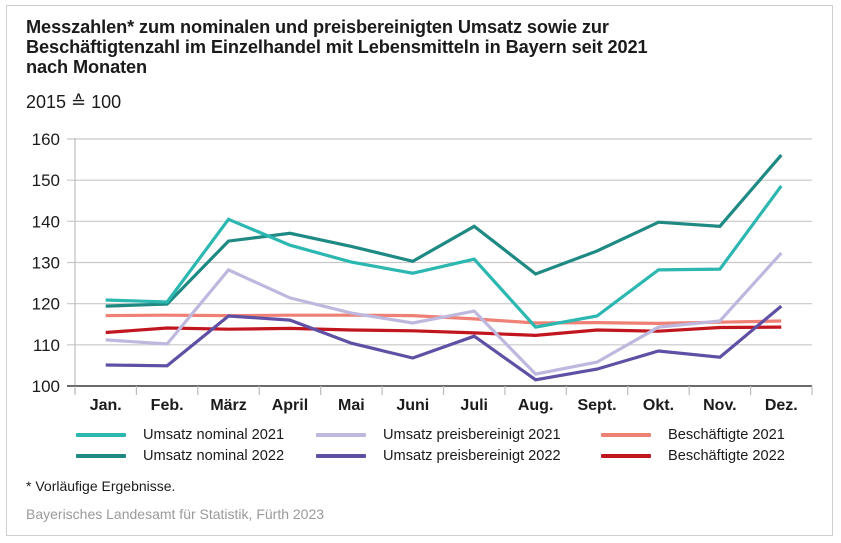 This screenshot has width=841, height=543. I want to click on y-tick-label: 120, so click(46, 304).